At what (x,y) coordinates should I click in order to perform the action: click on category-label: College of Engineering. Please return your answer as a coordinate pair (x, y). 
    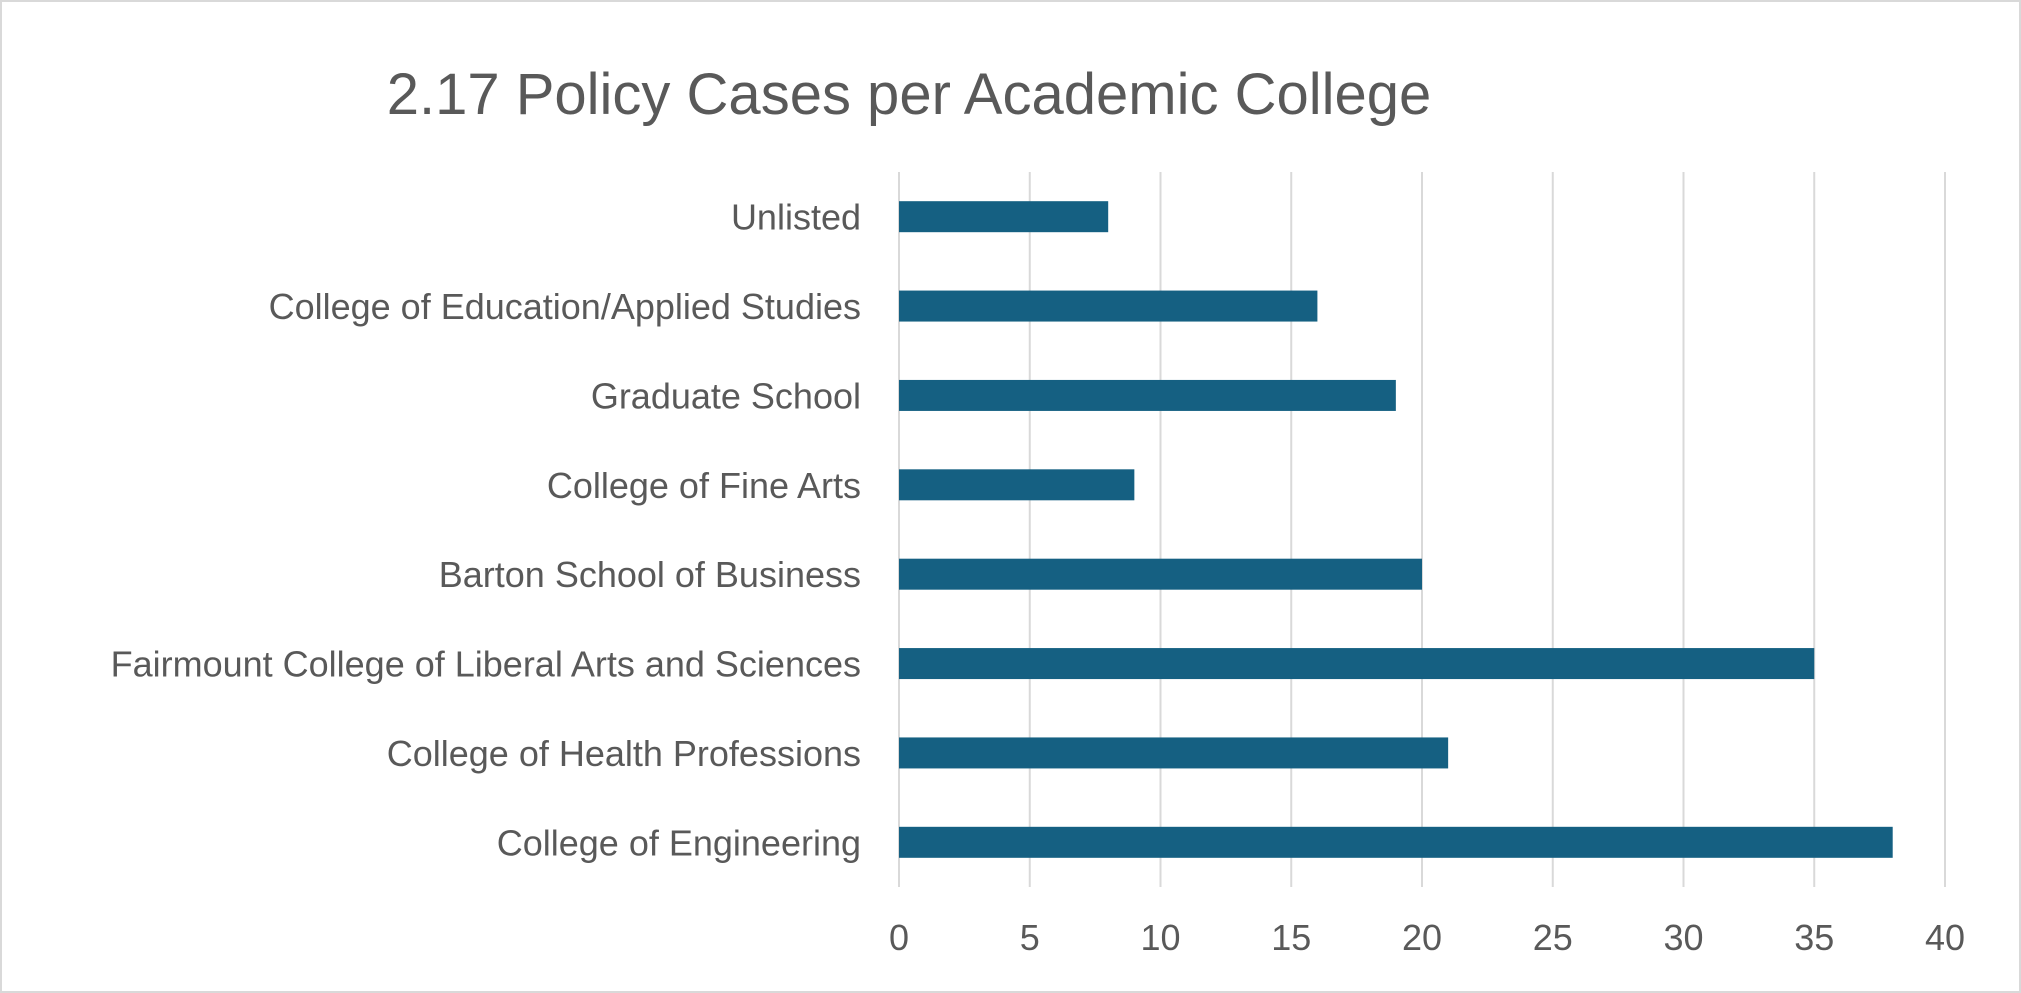
    Looking at the image, I should click on (679, 842).